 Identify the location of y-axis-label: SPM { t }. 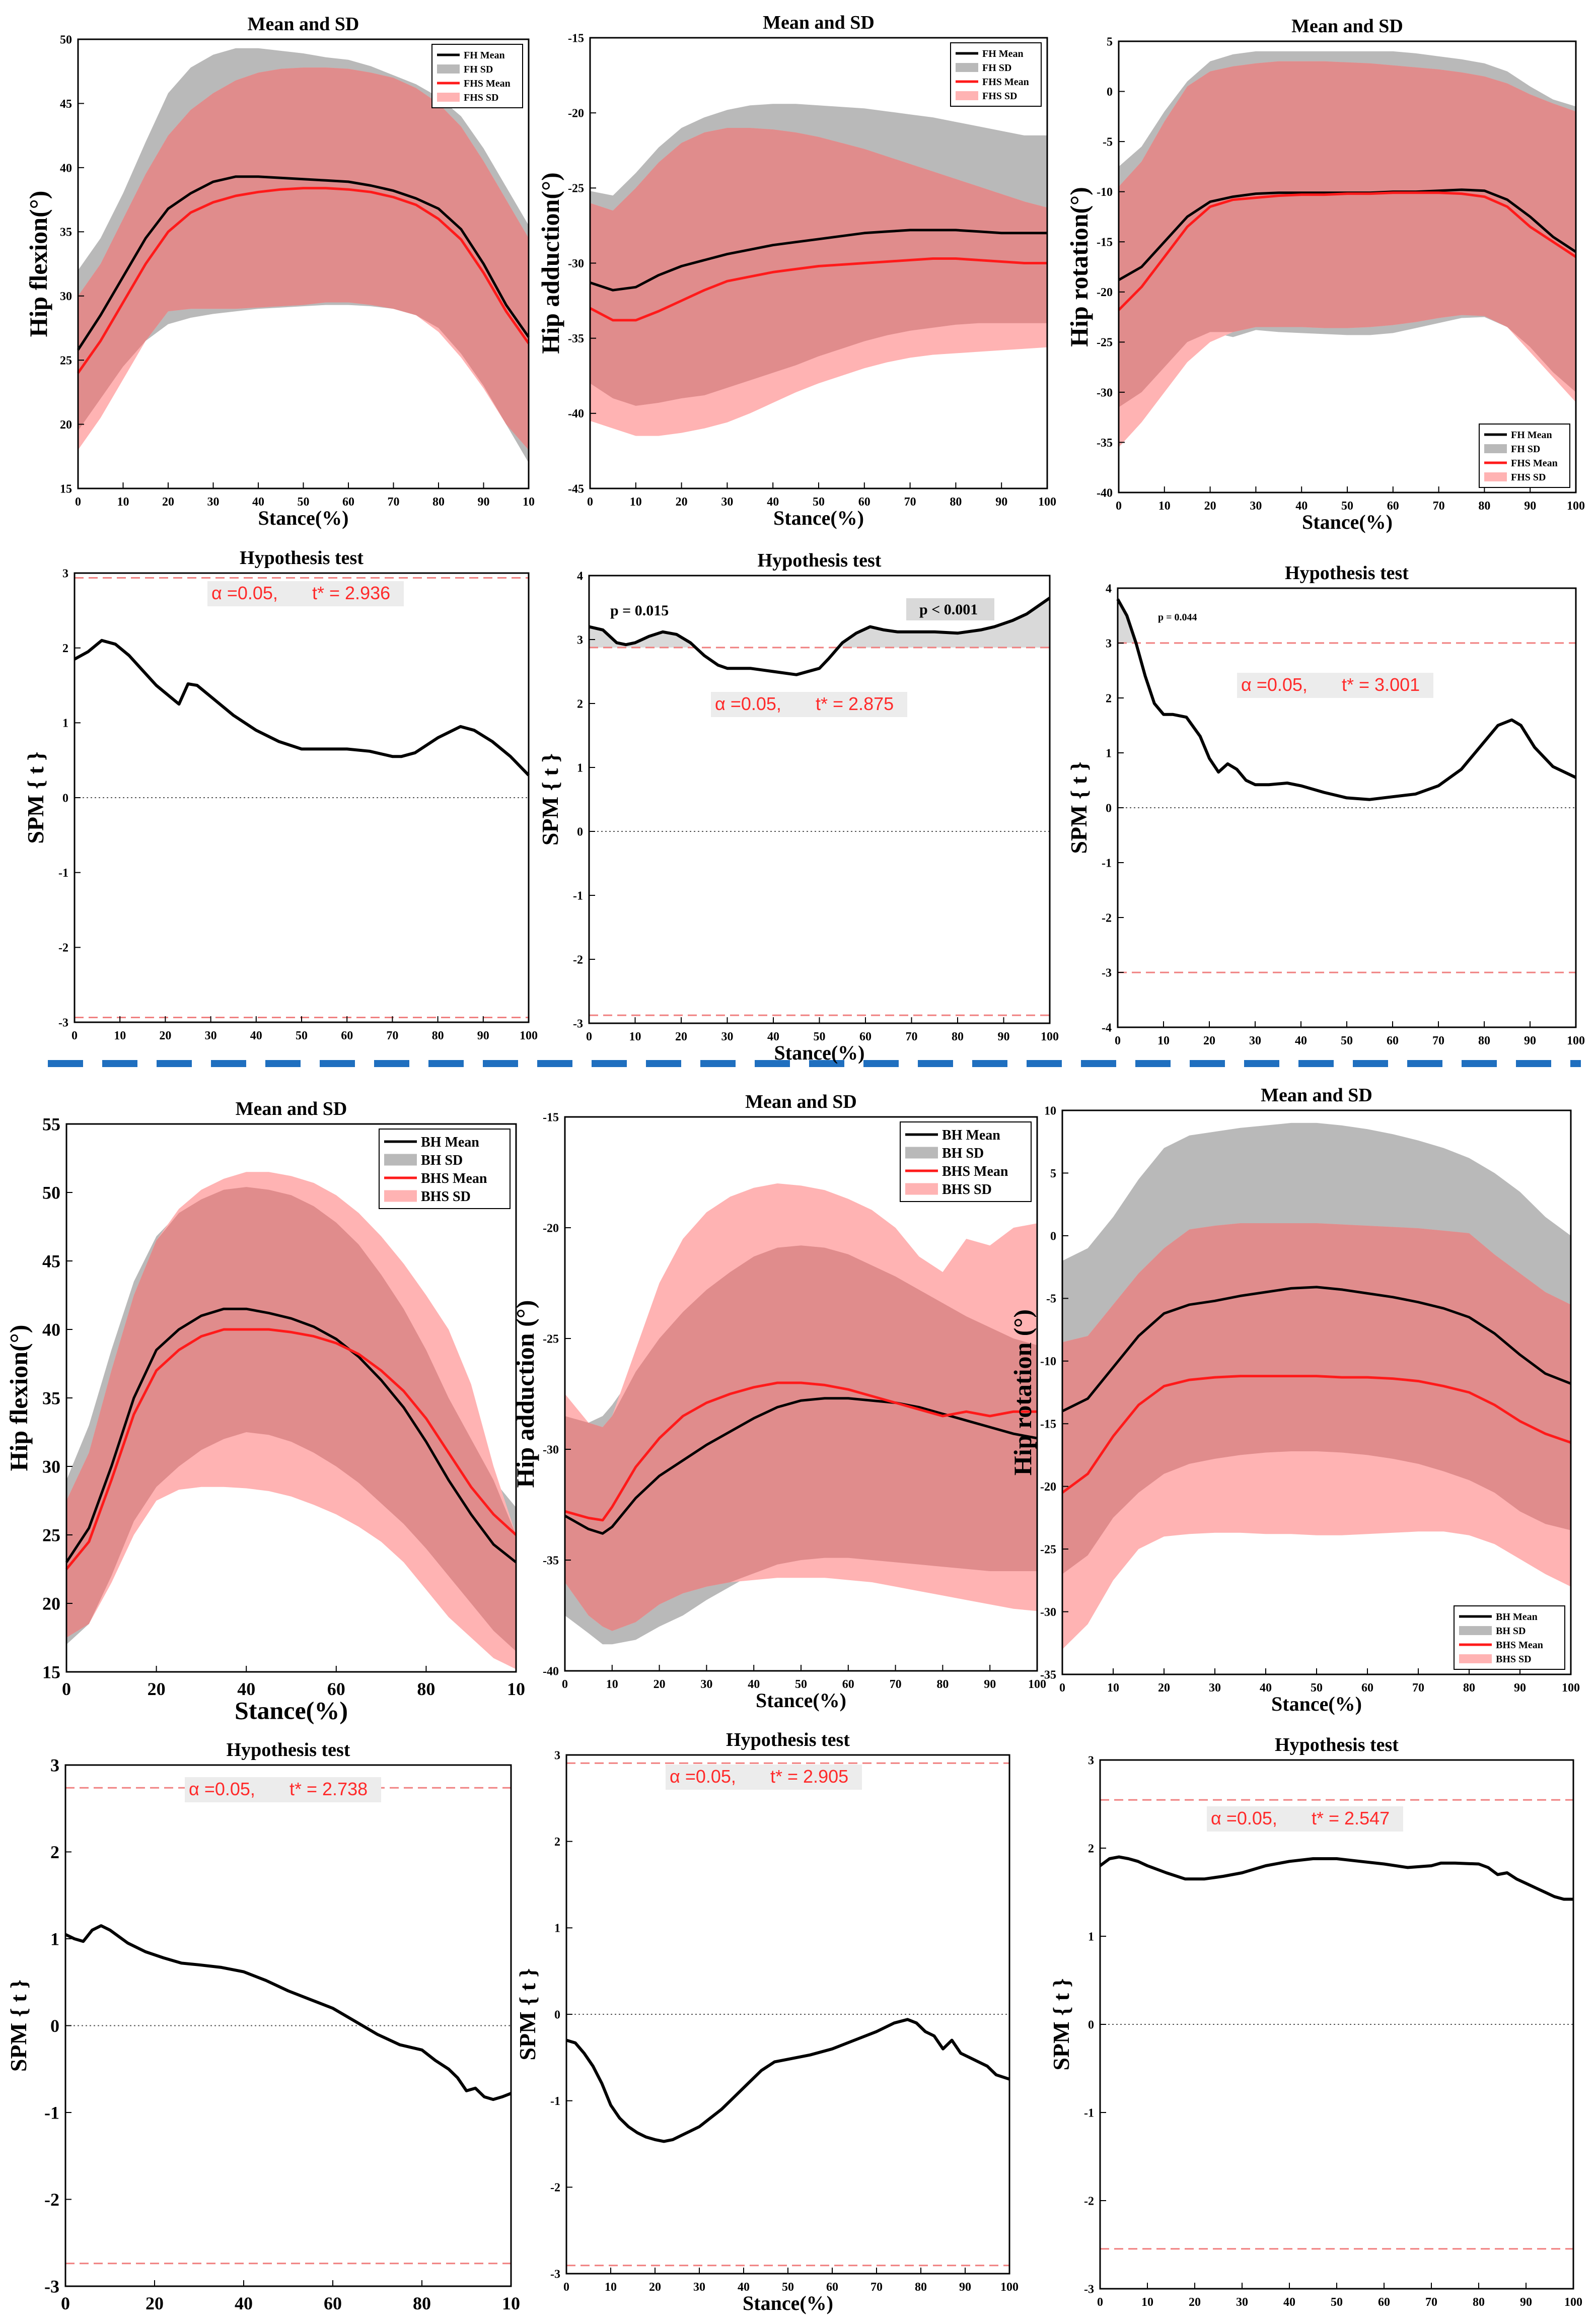
(527, 2014).